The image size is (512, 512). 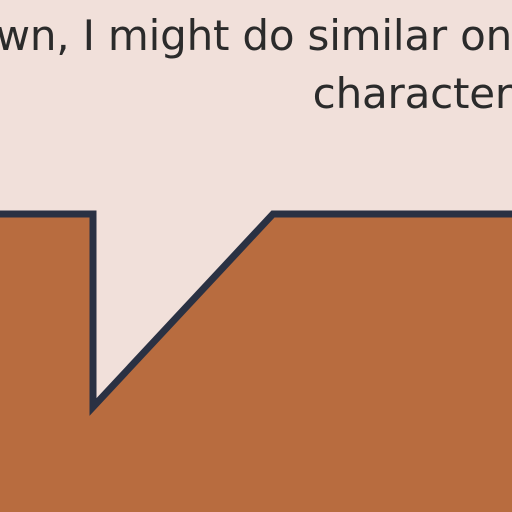 I want to click on speech-line-2: character, so click(x=412, y=93).